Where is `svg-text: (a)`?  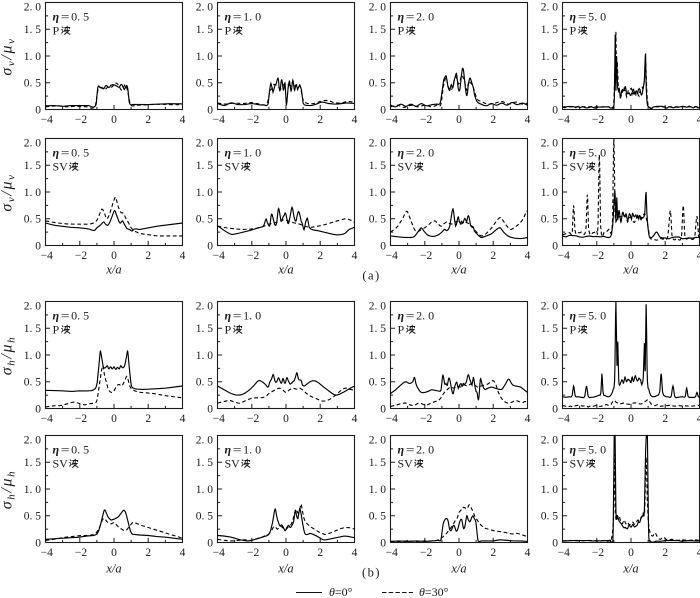
svg-text: (a) is located at coordinates (371, 276).